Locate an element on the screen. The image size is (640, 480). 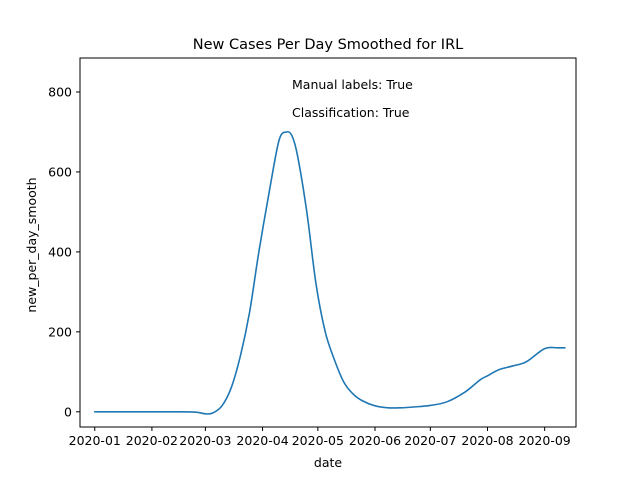
x-axis-label: date is located at coordinates (328, 462).